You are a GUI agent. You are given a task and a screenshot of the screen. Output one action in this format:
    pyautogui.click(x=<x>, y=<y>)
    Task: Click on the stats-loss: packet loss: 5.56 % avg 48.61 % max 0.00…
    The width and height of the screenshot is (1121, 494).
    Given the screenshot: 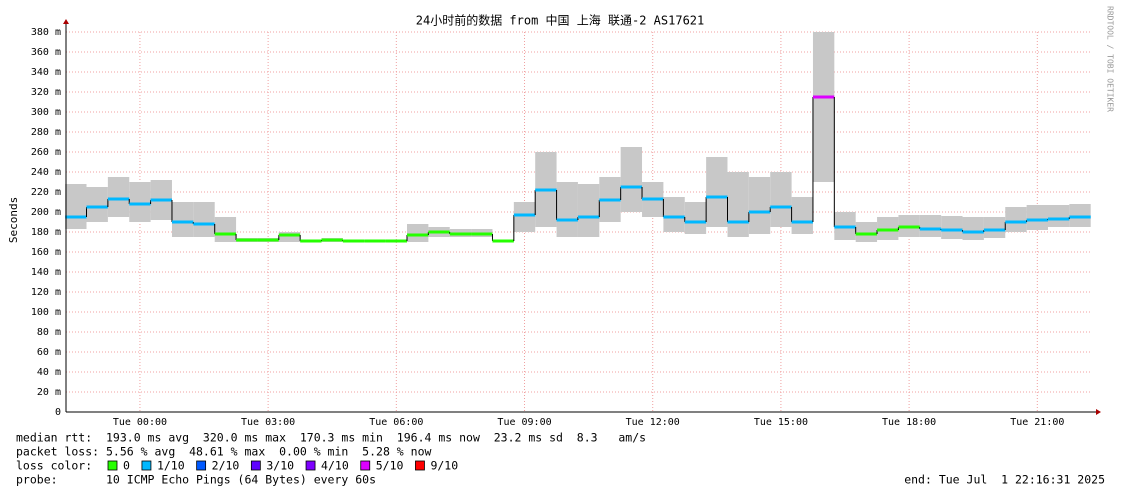 What is the action you would take?
    pyautogui.click(x=223, y=452)
    